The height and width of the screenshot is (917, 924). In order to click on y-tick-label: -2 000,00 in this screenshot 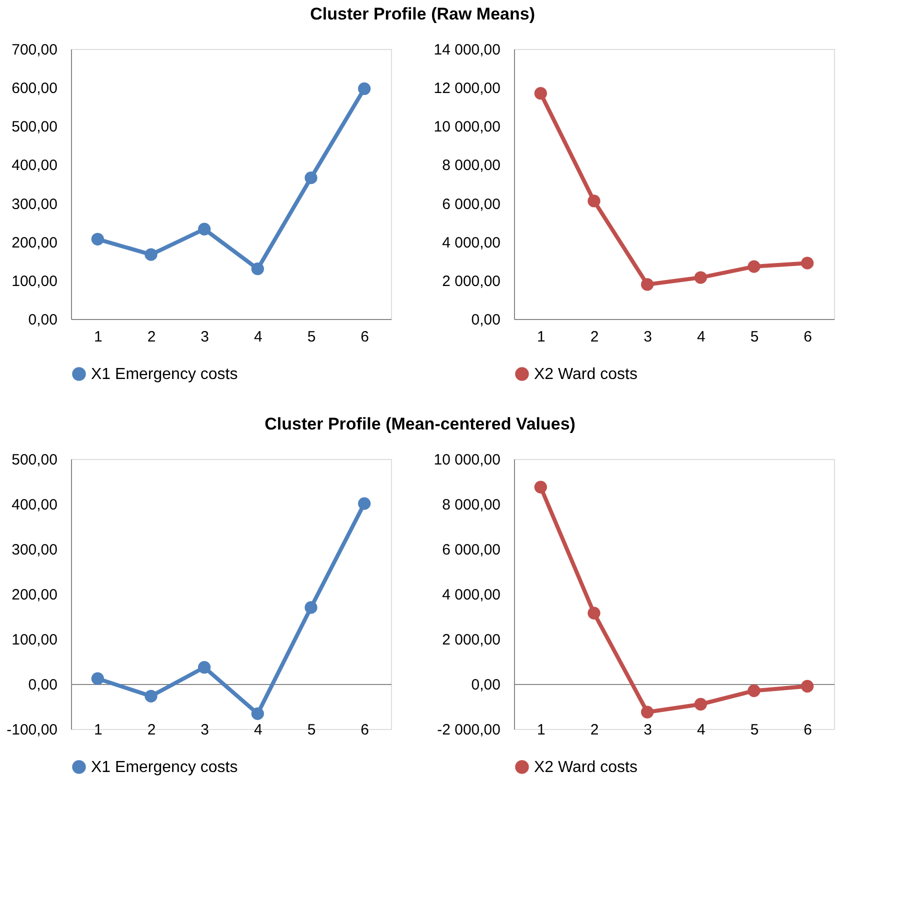, I will do `click(468, 730)`.